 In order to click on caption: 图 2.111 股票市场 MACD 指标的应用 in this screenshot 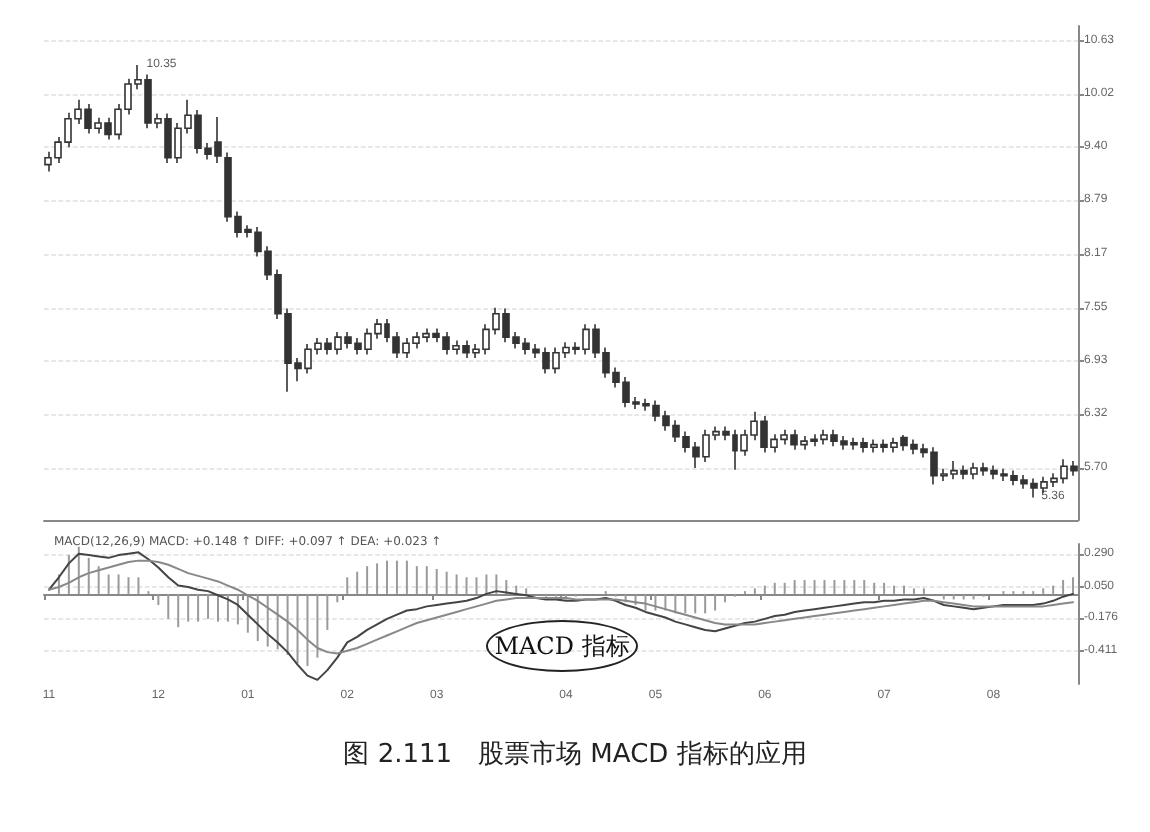, I will do `click(575, 755)`.